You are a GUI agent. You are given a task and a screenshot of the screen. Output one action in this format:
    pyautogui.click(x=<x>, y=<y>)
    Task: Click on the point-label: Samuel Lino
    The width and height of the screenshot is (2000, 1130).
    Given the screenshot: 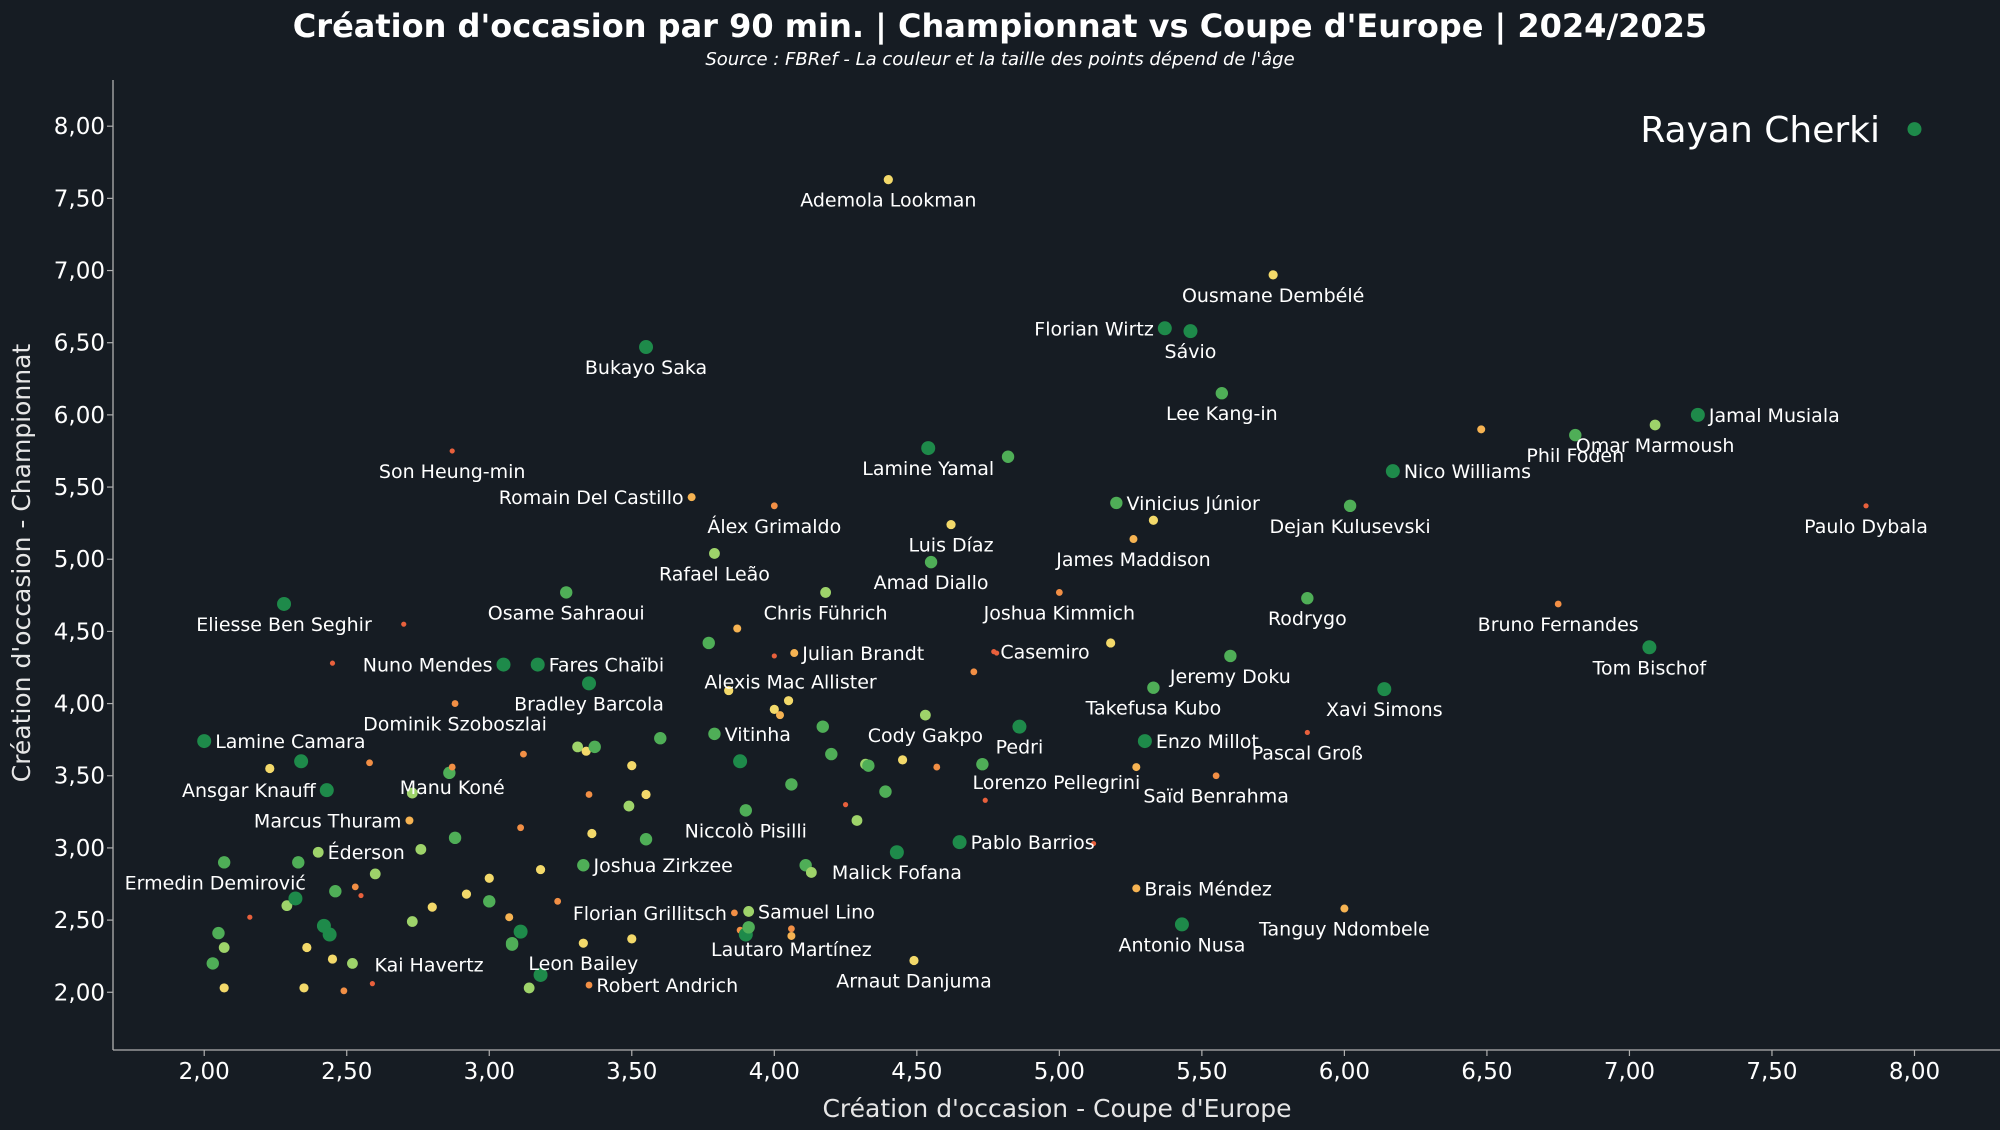 What is the action you would take?
    pyautogui.click(x=816, y=912)
    